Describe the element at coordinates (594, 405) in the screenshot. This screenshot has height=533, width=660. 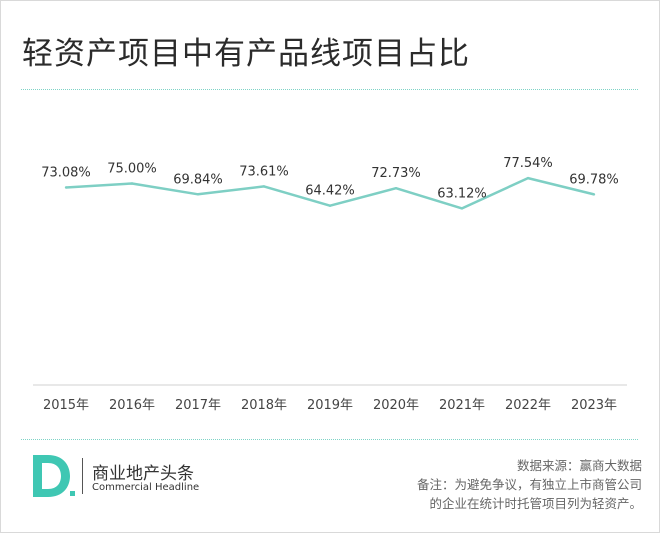
I see `x-tick-label: 2023年` at that location.